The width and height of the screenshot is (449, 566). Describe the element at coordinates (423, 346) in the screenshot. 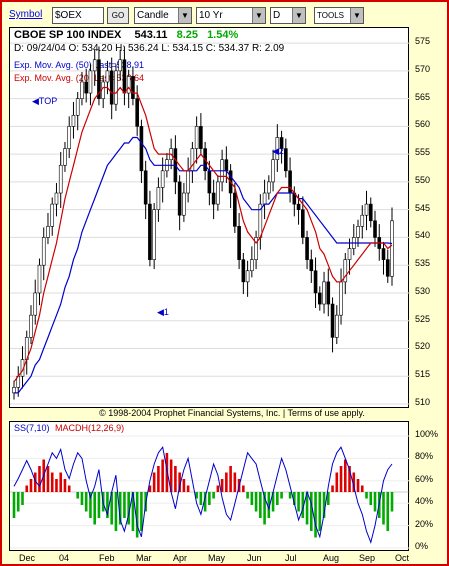

I see `y-tick-label: 520` at that location.